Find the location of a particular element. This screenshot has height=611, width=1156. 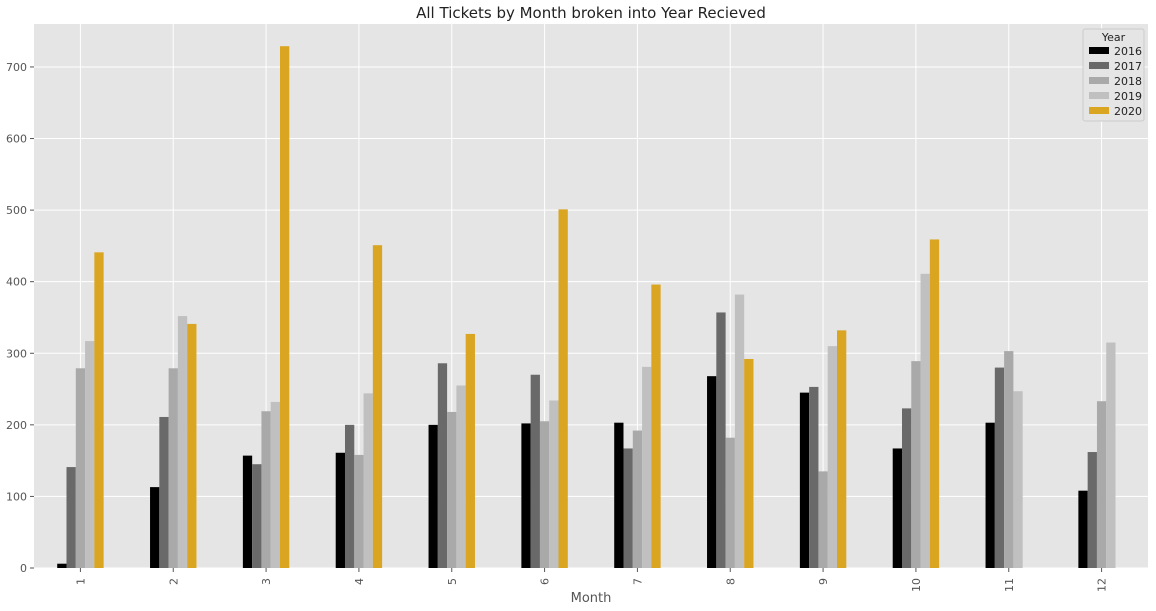

x-tick-label: 1 is located at coordinates (80, 581).